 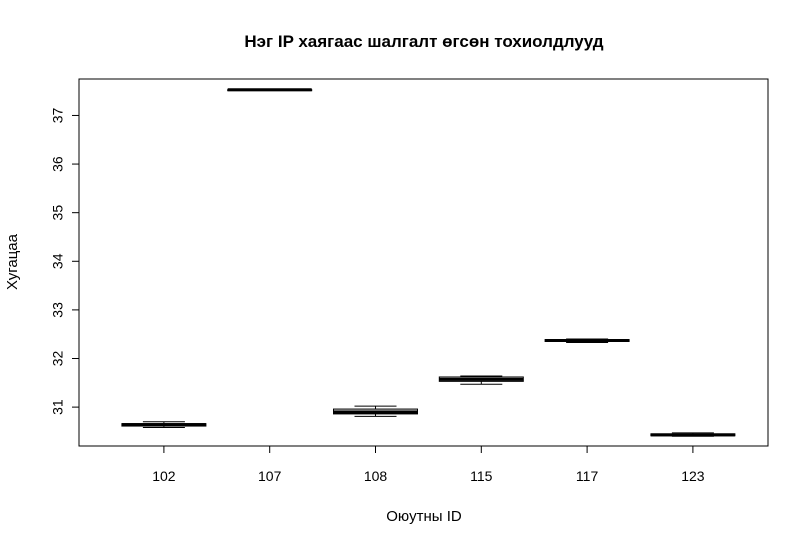 I want to click on y-tick-label: 31, so click(x=58, y=407).